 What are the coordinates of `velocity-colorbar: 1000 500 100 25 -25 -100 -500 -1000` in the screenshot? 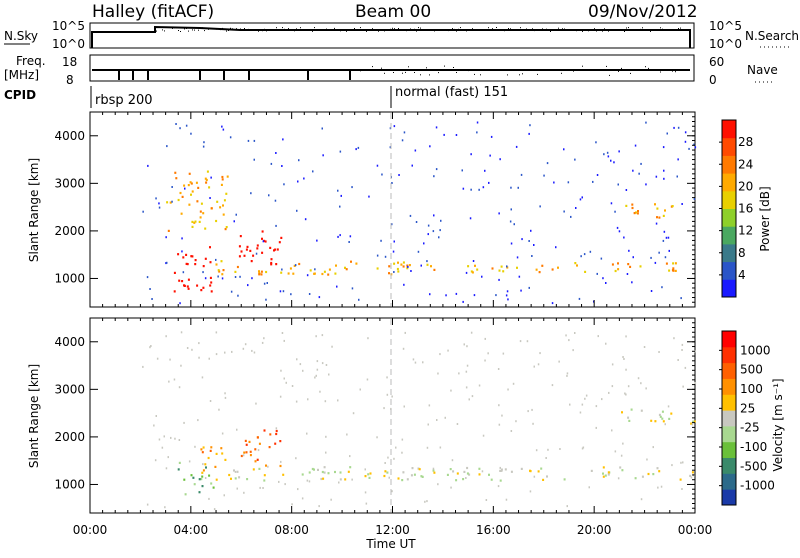 It's located at (747, 418).